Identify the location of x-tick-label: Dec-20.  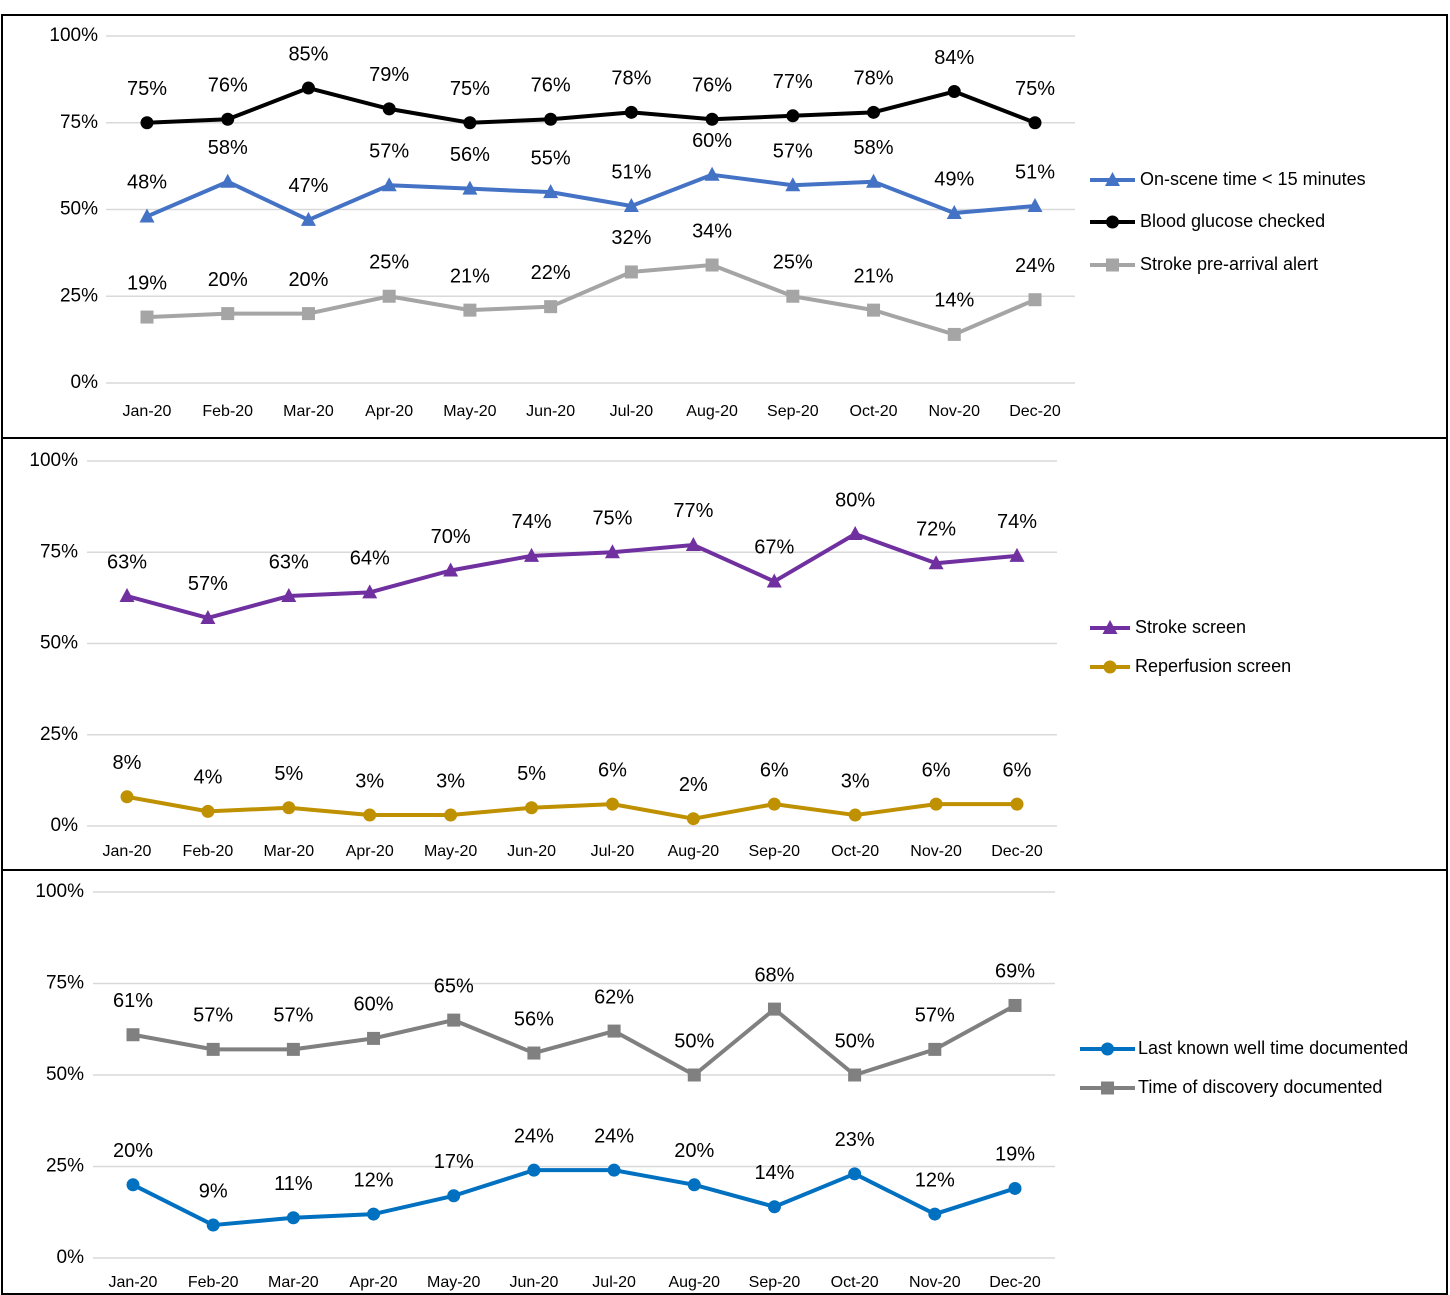
(1017, 851).